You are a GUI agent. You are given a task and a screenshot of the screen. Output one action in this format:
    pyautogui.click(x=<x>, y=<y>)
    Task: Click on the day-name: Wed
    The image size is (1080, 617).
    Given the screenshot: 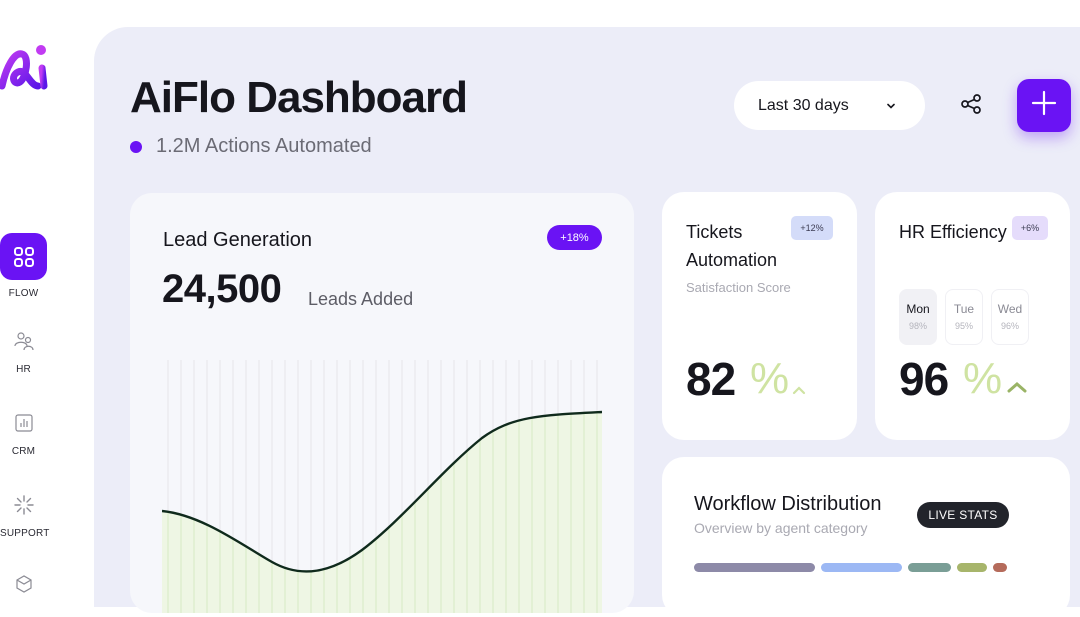 What is the action you would take?
    pyautogui.click(x=1010, y=309)
    